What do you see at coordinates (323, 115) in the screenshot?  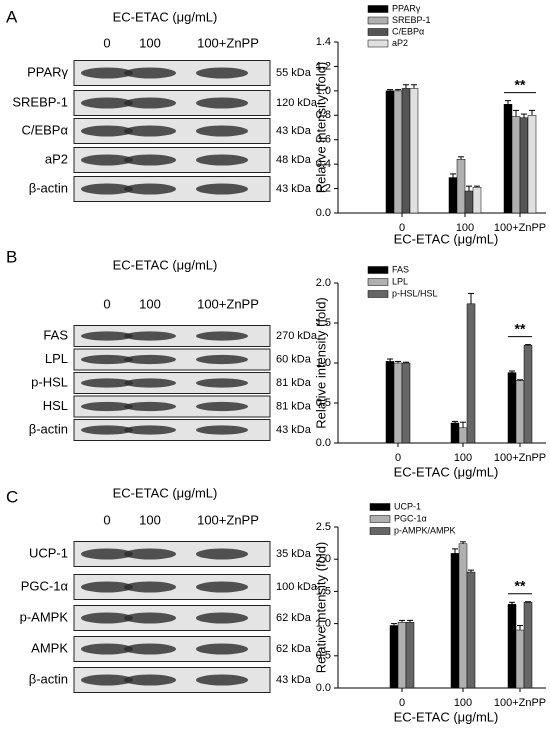 I see `y-tick-label: 0.8` at bounding box center [323, 115].